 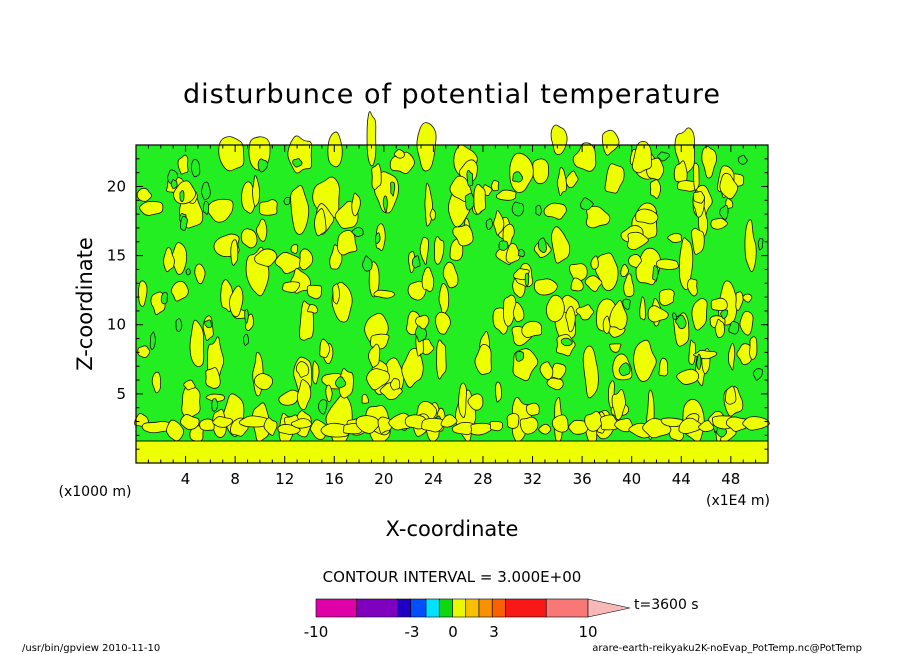 I want to click on x-tick-label: 16, so click(x=334, y=479).